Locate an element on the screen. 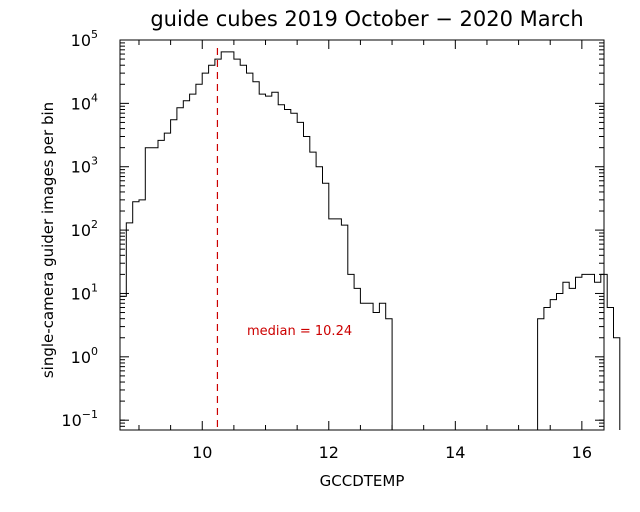 This screenshot has height=512, width=640. y-tick-label: 10⁻¹ is located at coordinates (79, 419).